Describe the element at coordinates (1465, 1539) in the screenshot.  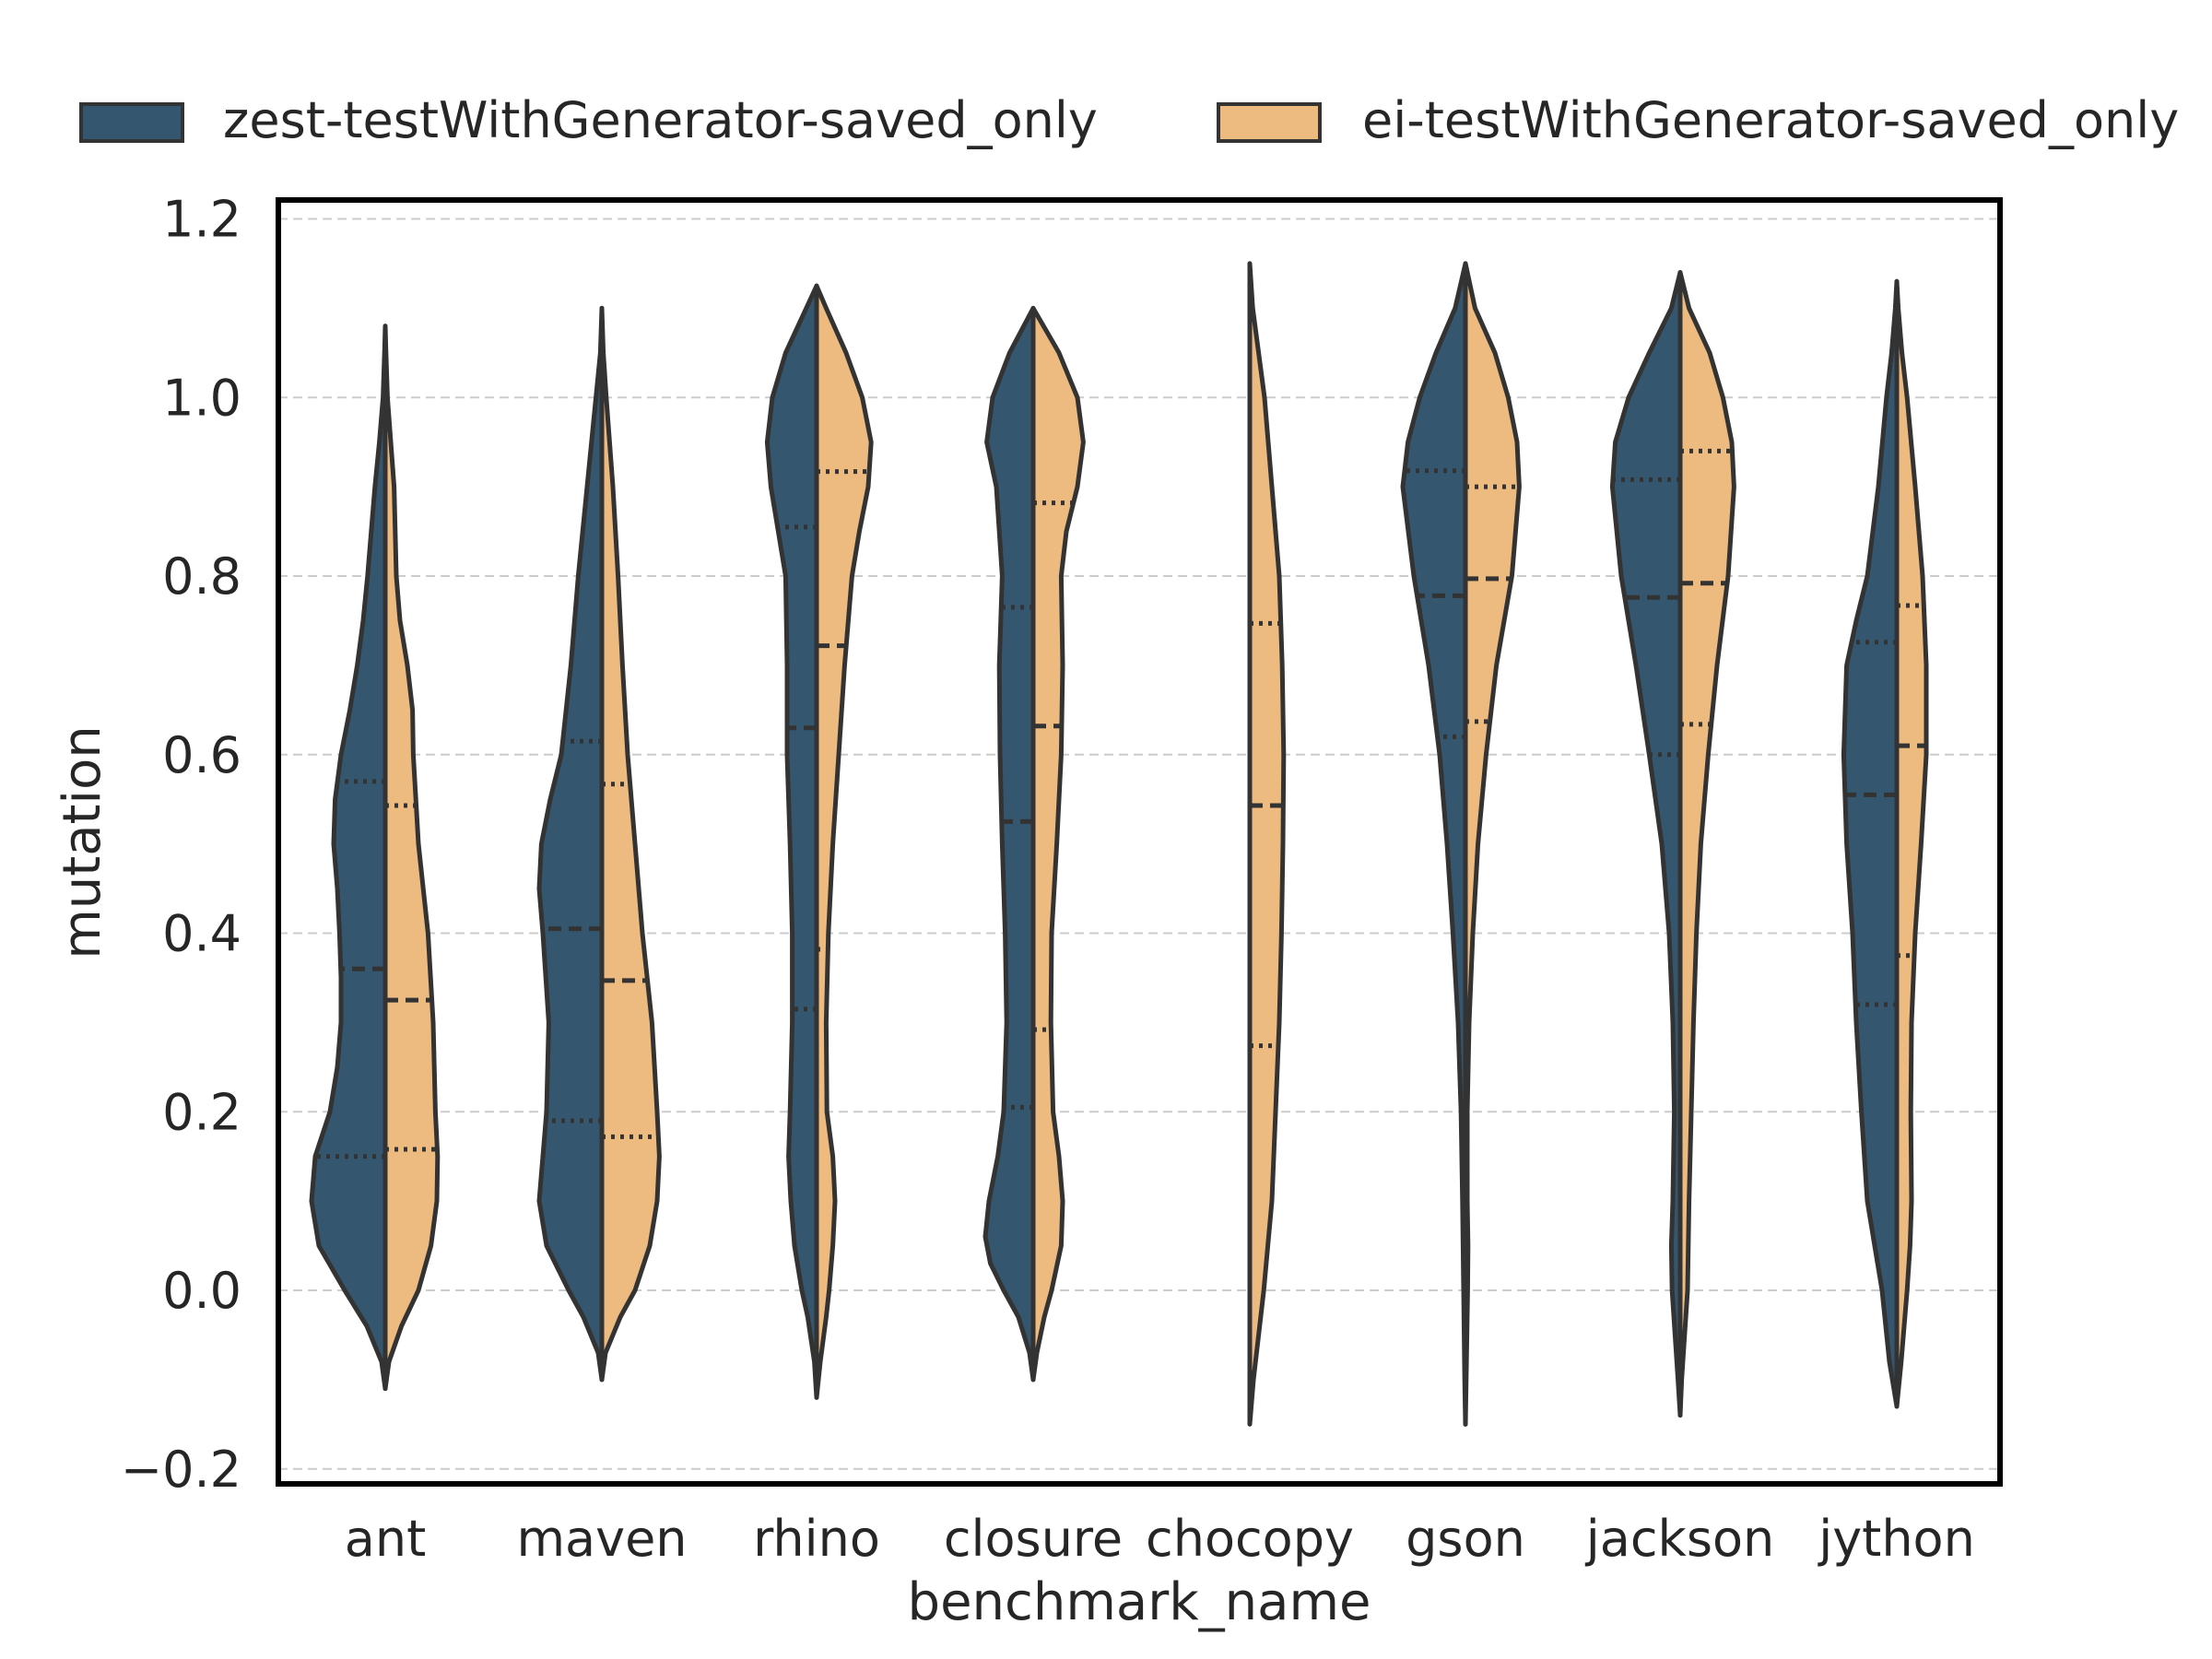
I see `x-tick-label: gson` at that location.